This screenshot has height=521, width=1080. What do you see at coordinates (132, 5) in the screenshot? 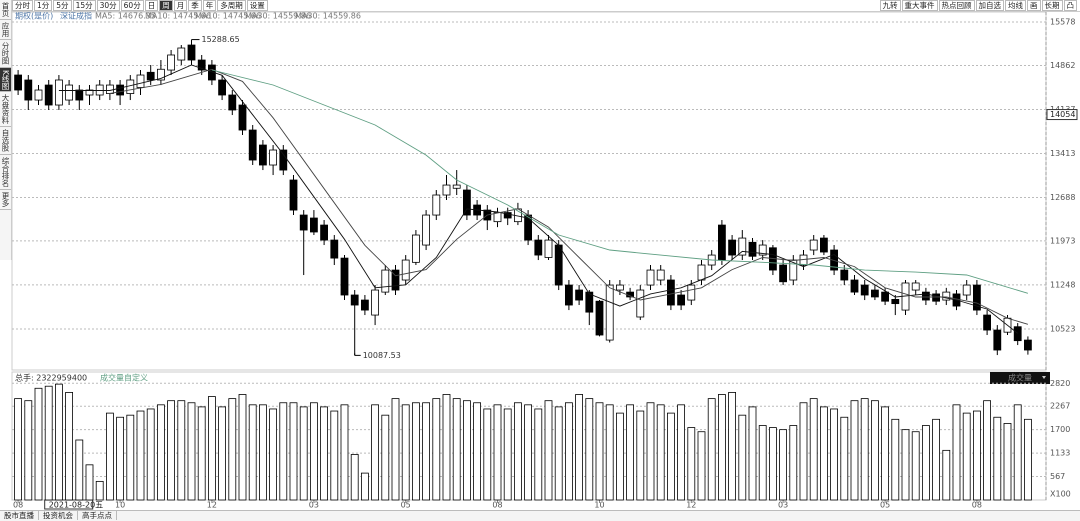
I see `period-tab: 60分` at bounding box center [132, 5].